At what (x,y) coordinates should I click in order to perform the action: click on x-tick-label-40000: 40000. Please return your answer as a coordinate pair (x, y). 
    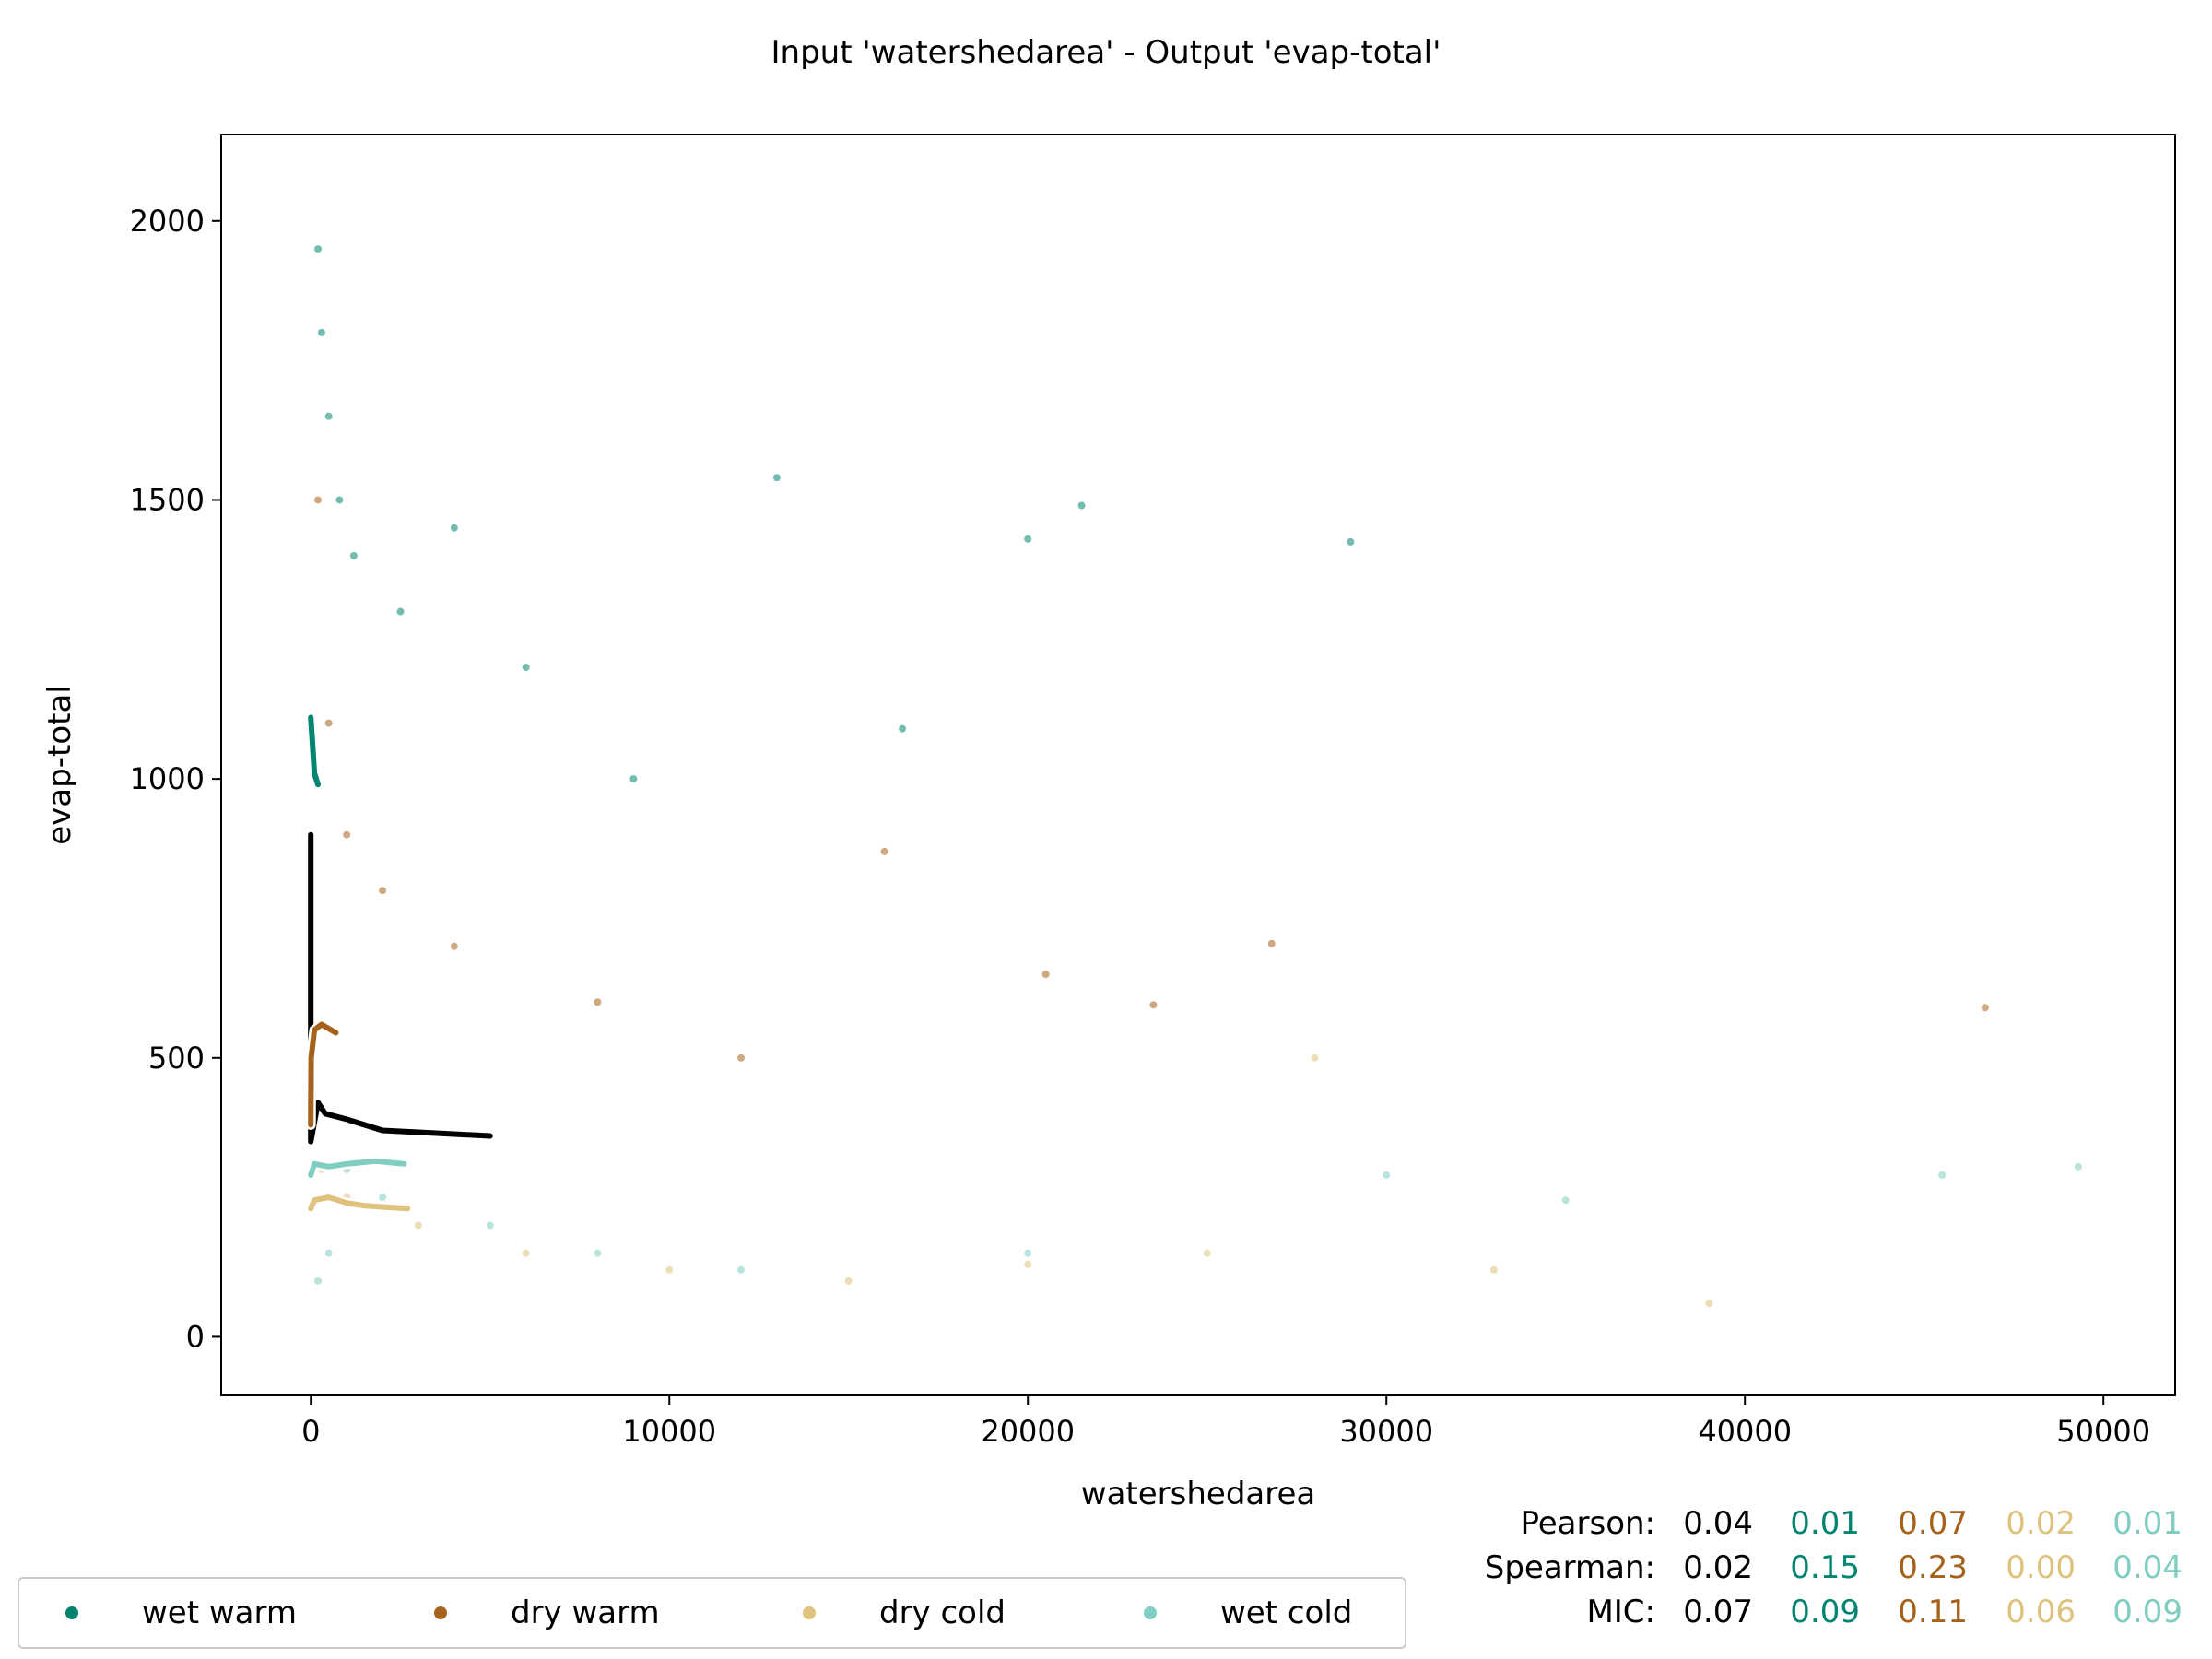
    Looking at the image, I should click on (1745, 1431).